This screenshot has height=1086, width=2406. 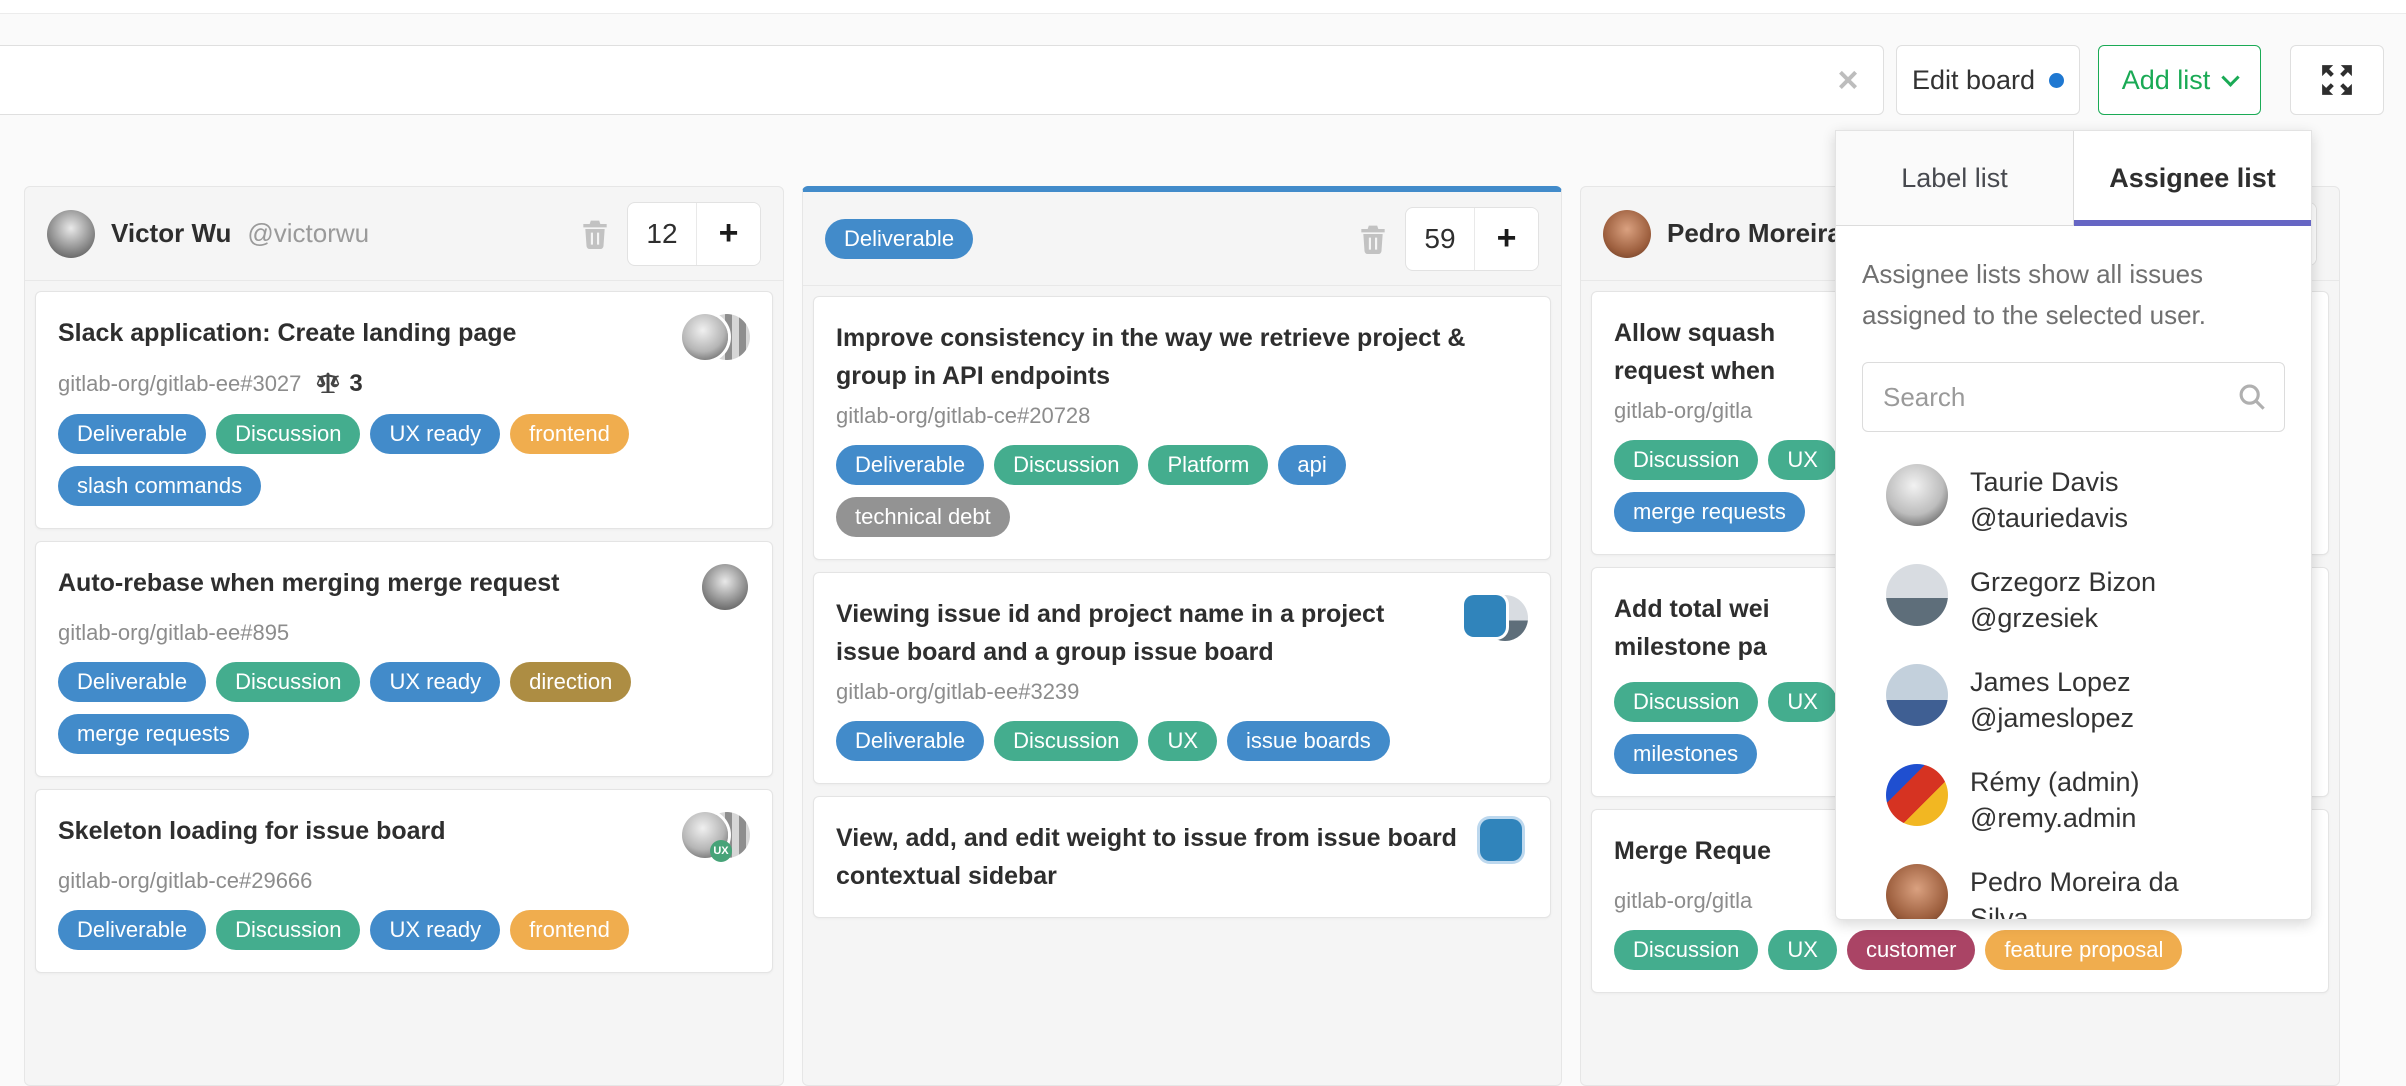 What do you see at coordinates (1929, 851) in the screenshot?
I see `card-titles: Merge Reque` at bounding box center [1929, 851].